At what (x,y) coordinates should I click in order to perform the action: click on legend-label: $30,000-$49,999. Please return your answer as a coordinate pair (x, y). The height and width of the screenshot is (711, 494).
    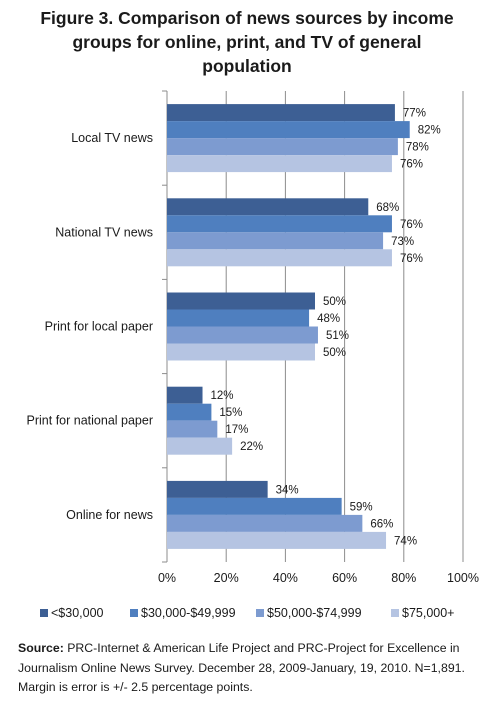
    Looking at the image, I should click on (188, 613).